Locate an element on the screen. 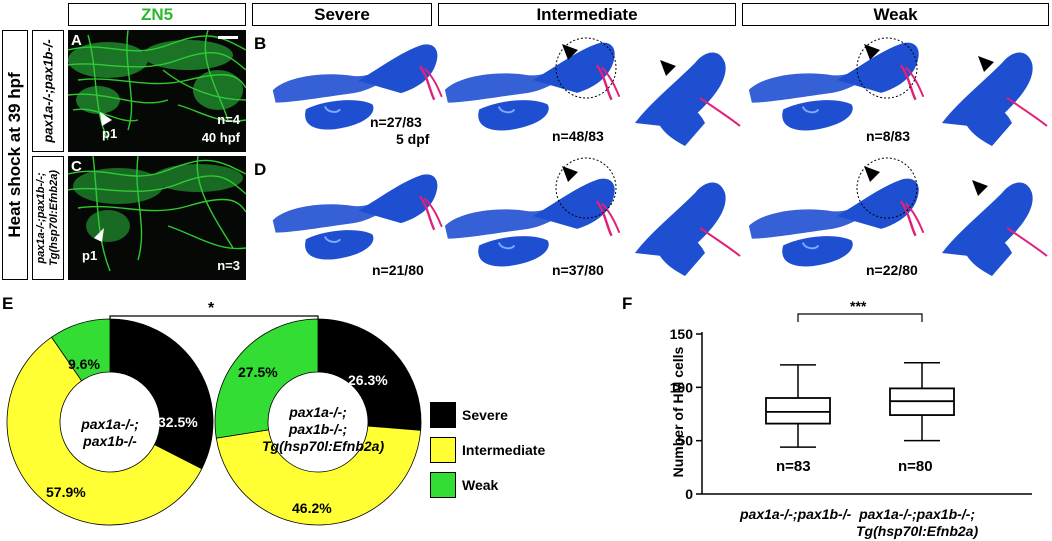  panel-a-fluorescence-image: A p1 n=4 40 hpf is located at coordinates (157, 91).